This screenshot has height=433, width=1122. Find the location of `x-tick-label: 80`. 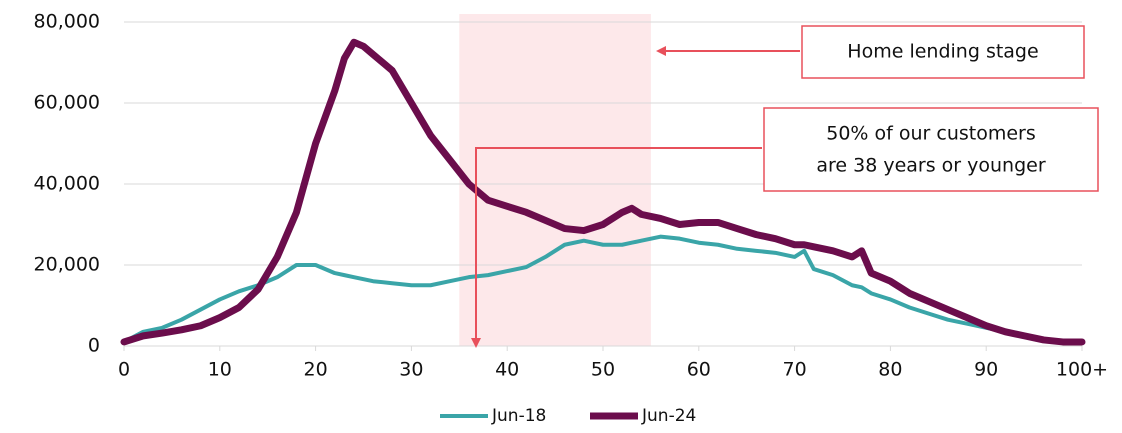

x-tick-label: 80 is located at coordinates (890, 370).